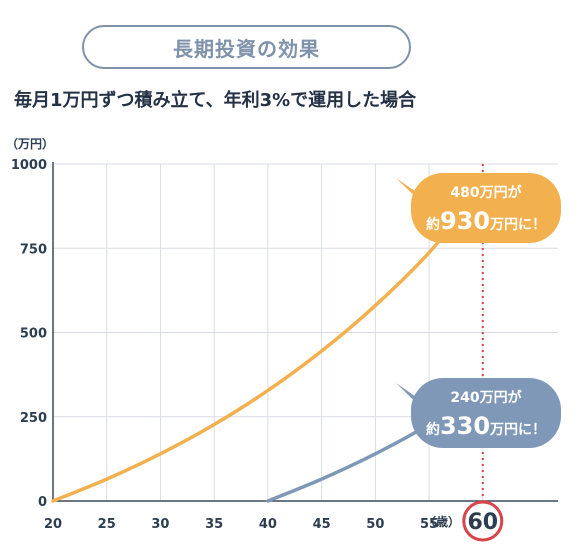  Describe the element at coordinates (33, 418) in the screenshot. I see `y-tick-label: 250` at that location.